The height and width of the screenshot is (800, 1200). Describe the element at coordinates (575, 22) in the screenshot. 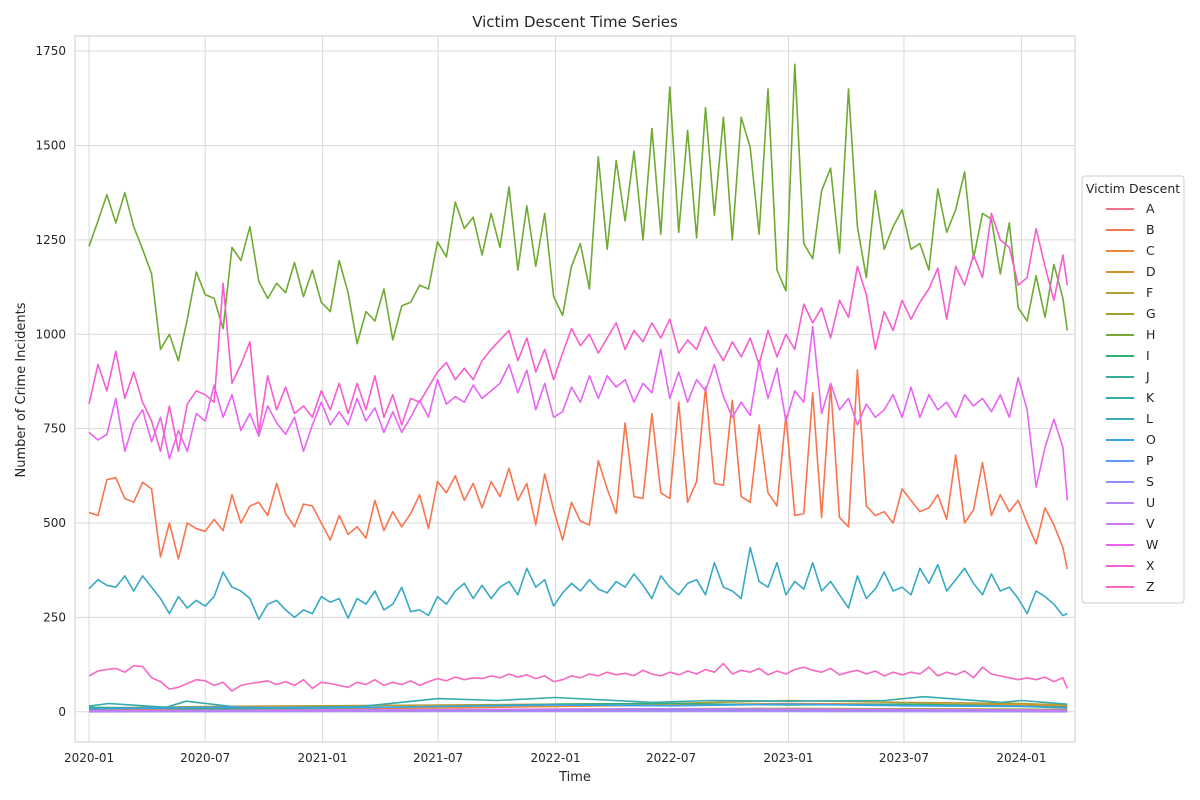

I see `chart-title: Victim Descent Time Series` at that location.